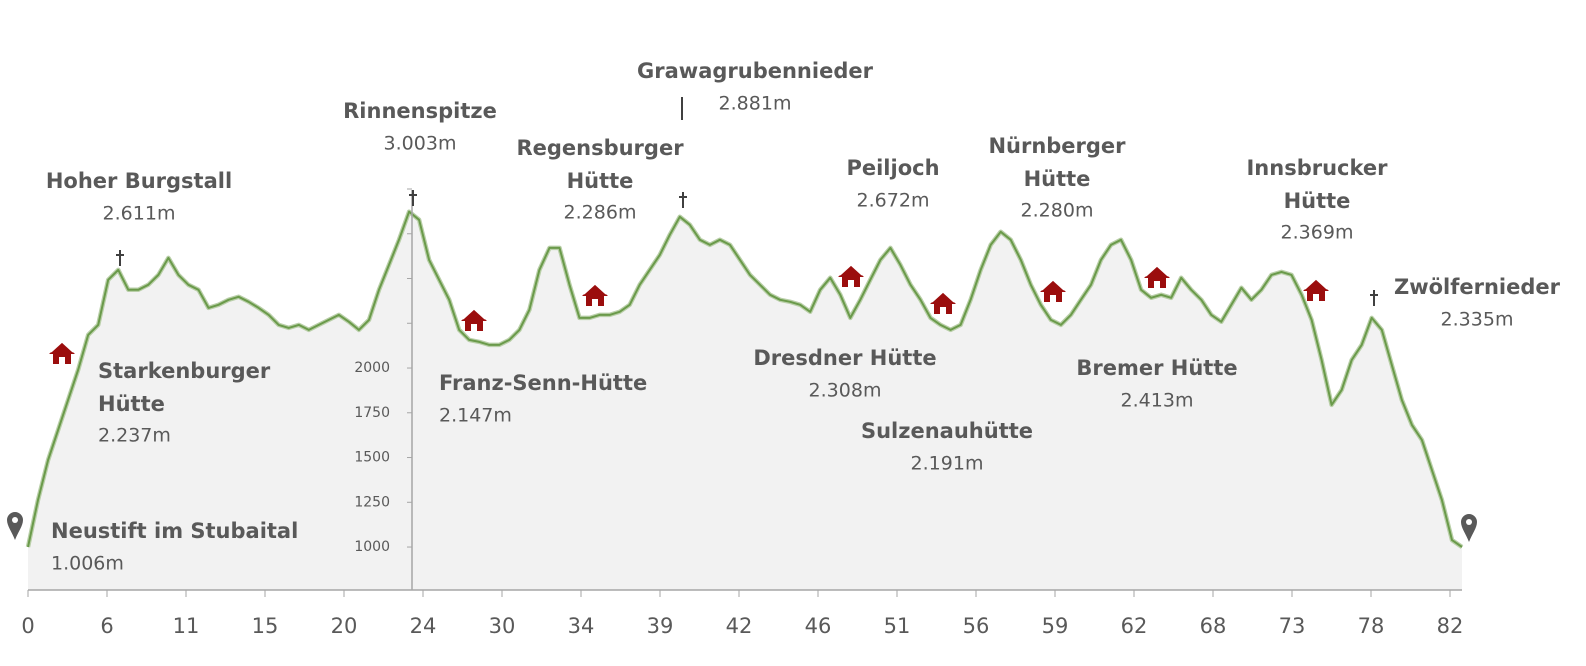 Image resolution: width=1586 pixels, height=666 pixels. Describe the element at coordinates (1317, 168) in the screenshot. I see `place-name: Innsbrucker` at that location.